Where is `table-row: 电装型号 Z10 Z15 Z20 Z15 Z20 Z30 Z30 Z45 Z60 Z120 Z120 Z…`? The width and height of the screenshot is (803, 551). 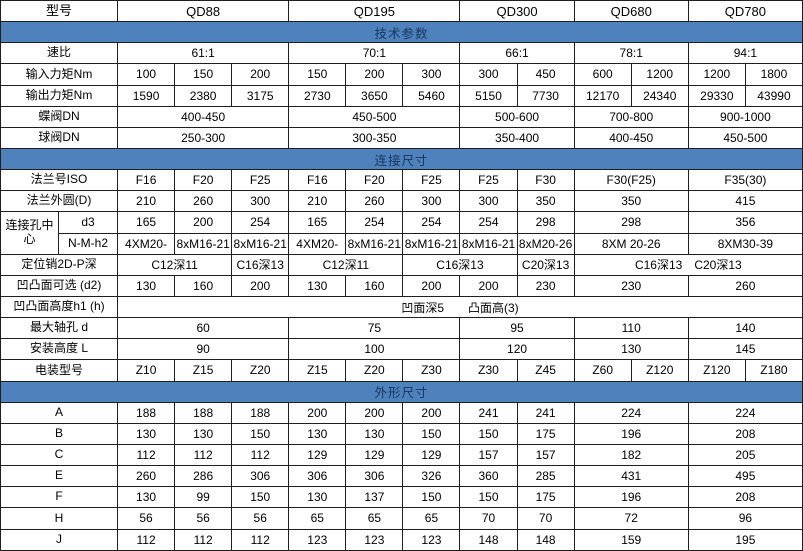
table-row: 电装型号 Z10 Z15 Z20 Z15 Z20 Z30 Z30 Z45 Z60 Z120 Z120 Z… is located at coordinates (401, 370).